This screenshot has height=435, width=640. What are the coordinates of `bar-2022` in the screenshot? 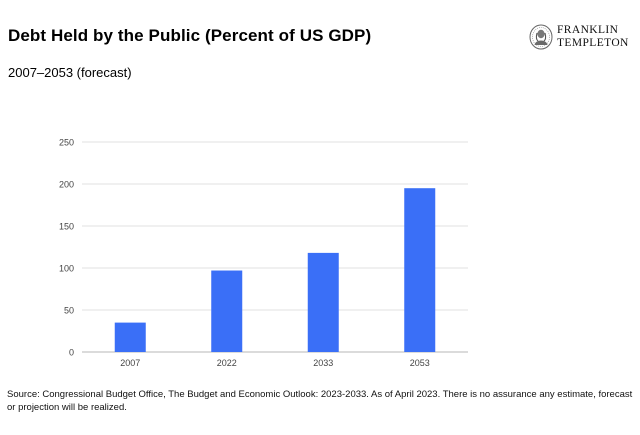 It's located at (227, 311).